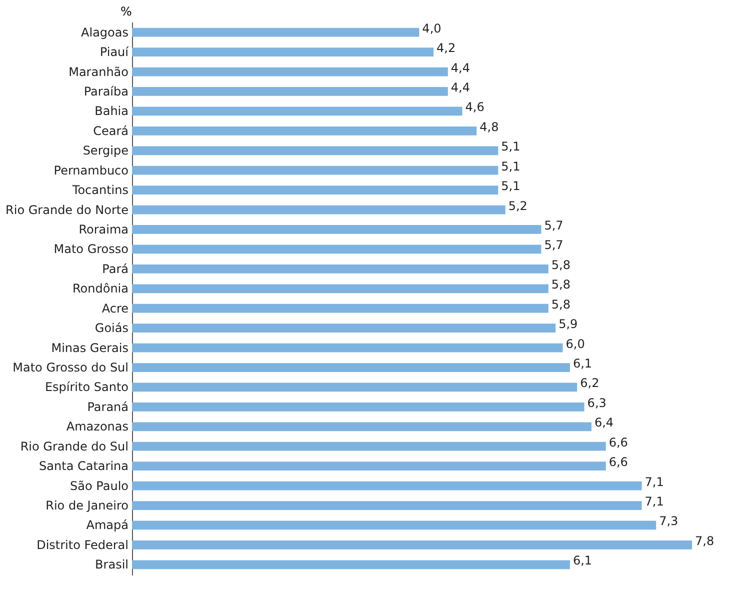 The image size is (754, 591). I want to click on data-label: 6,3, so click(596, 403).